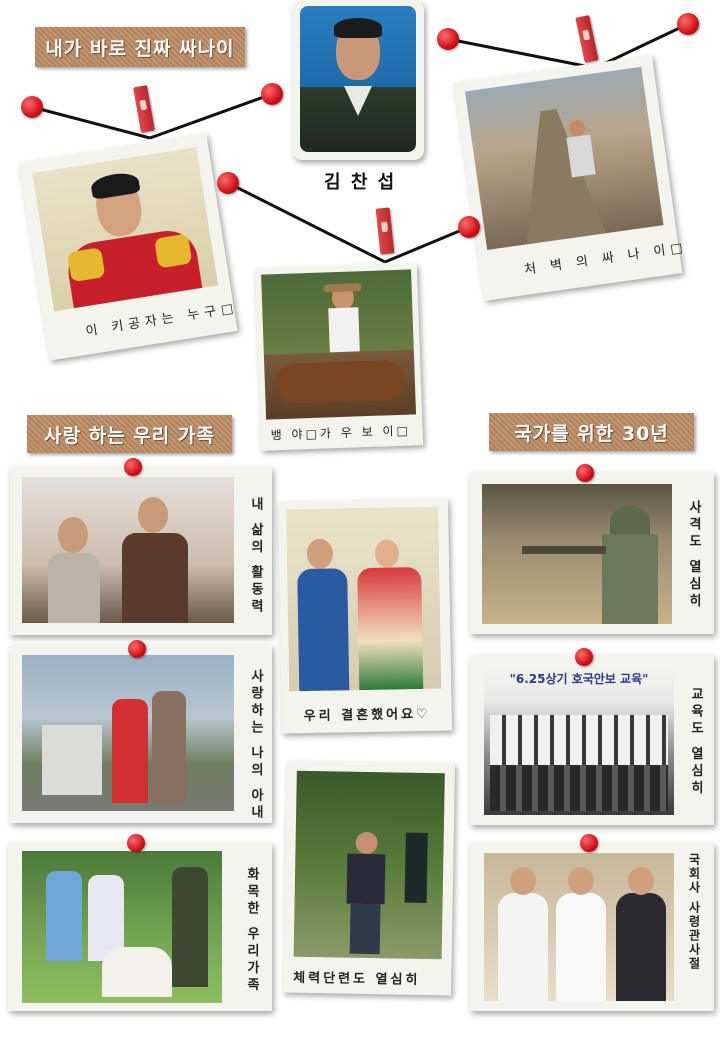  What do you see at coordinates (693, 555) in the screenshot?
I see `career-caption-1: 사격도 열심히` at bounding box center [693, 555].